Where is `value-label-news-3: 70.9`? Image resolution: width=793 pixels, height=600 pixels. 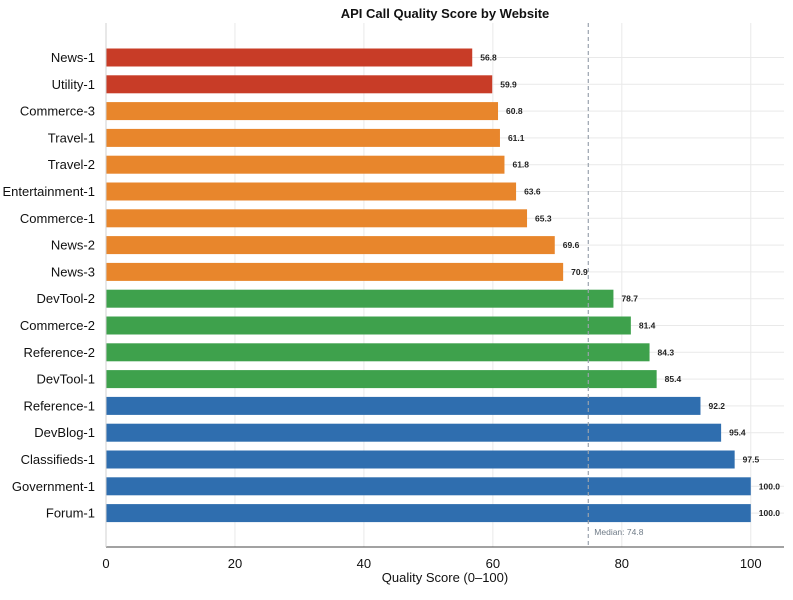 value-label-news-3: 70.9 is located at coordinates (579, 272).